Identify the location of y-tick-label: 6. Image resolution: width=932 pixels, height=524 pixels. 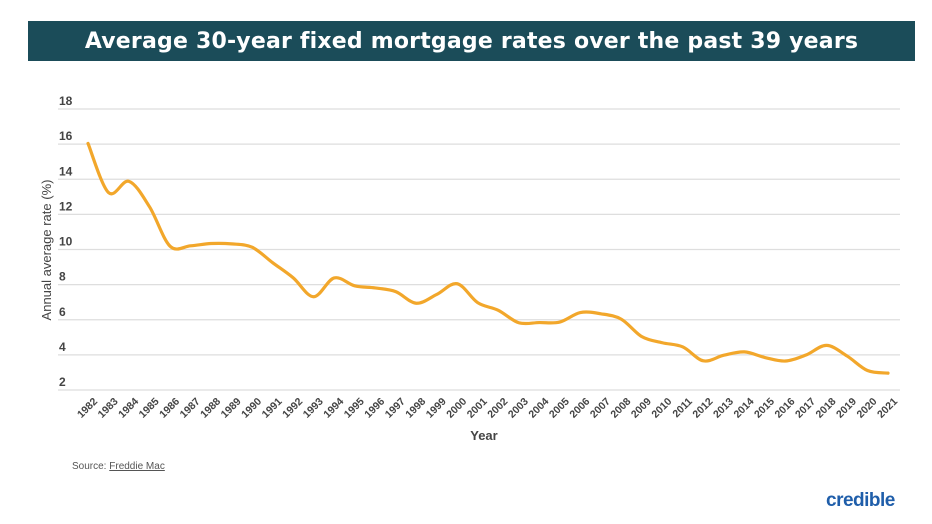
(62, 312).